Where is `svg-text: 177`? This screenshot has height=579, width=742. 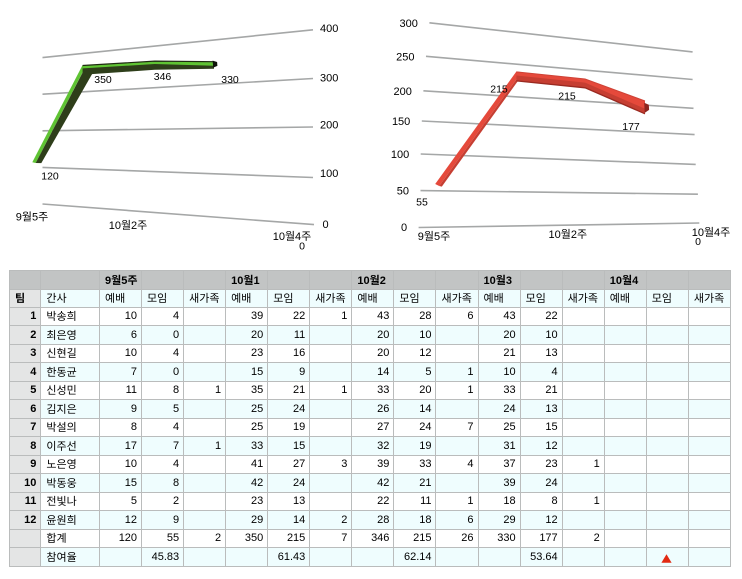 svg-text: 177 is located at coordinates (631, 127).